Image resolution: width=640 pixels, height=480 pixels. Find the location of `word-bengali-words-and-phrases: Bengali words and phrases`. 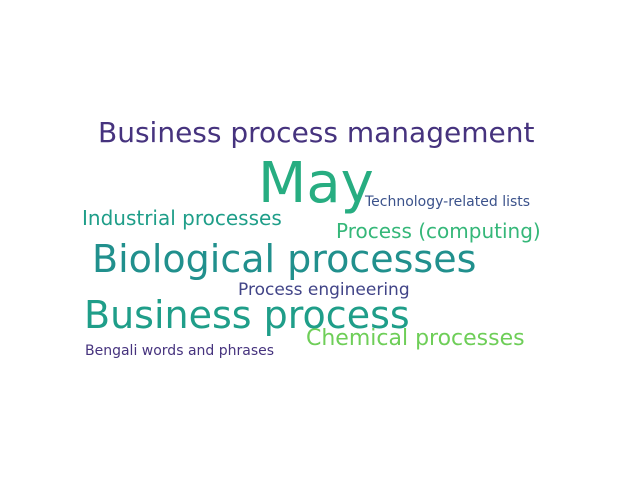

word-bengali-words-and-phrases: Bengali words and phrases is located at coordinates (180, 351).